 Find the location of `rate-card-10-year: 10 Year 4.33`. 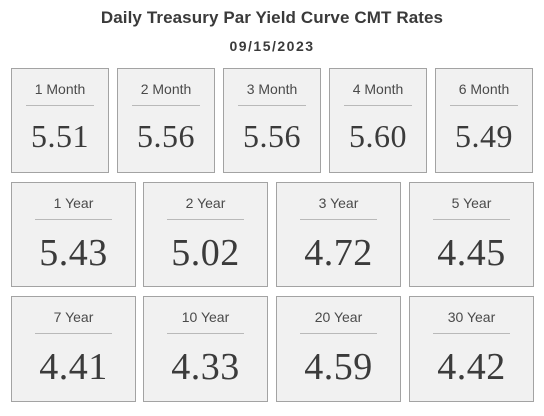

rate-card-10-year: 10 Year 4.33 is located at coordinates (205, 349).